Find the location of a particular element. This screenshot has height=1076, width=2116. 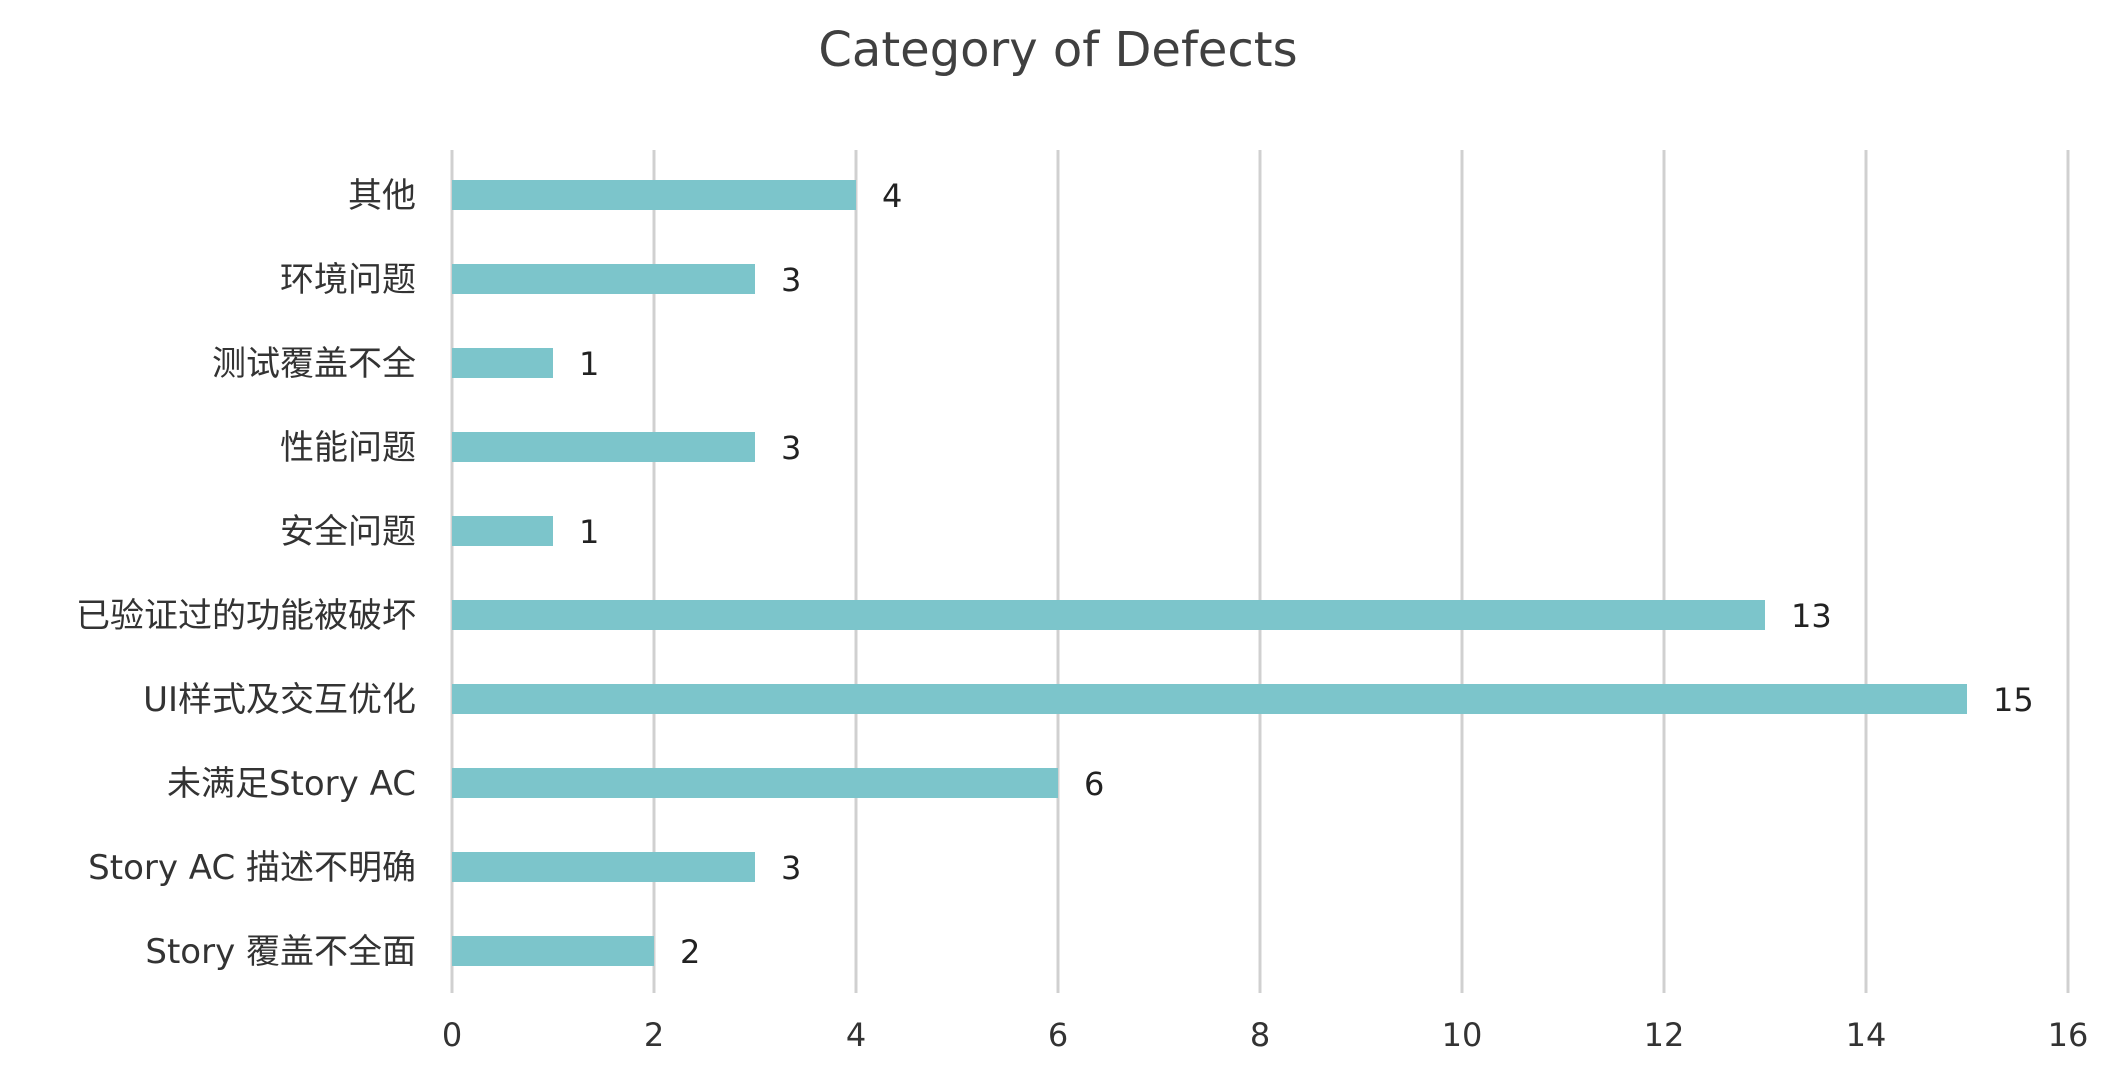

data-label: 15 is located at coordinates (2013, 700).